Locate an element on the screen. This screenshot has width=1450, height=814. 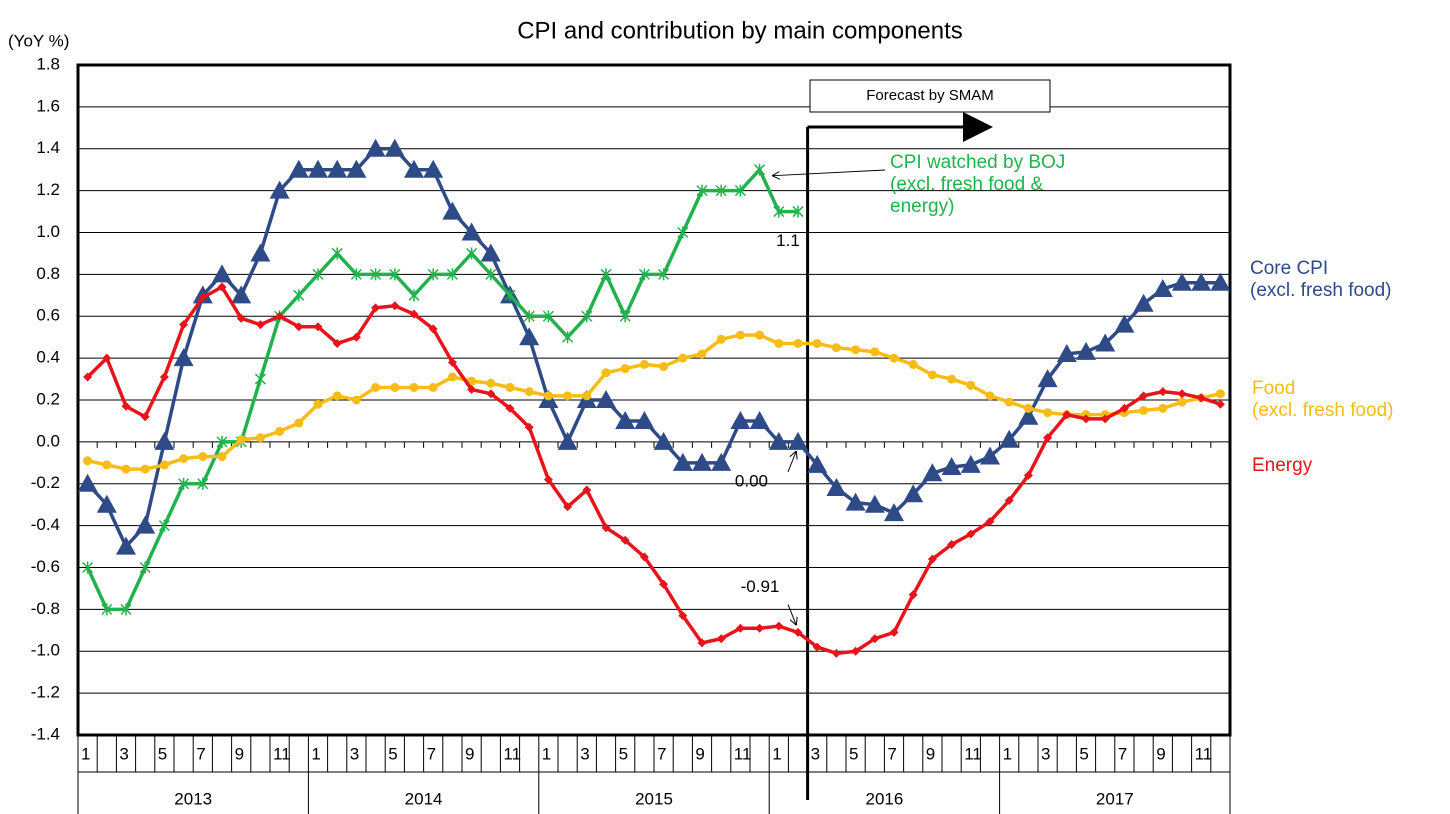
y-tick-label: -0.4 is located at coordinates (45, 524).